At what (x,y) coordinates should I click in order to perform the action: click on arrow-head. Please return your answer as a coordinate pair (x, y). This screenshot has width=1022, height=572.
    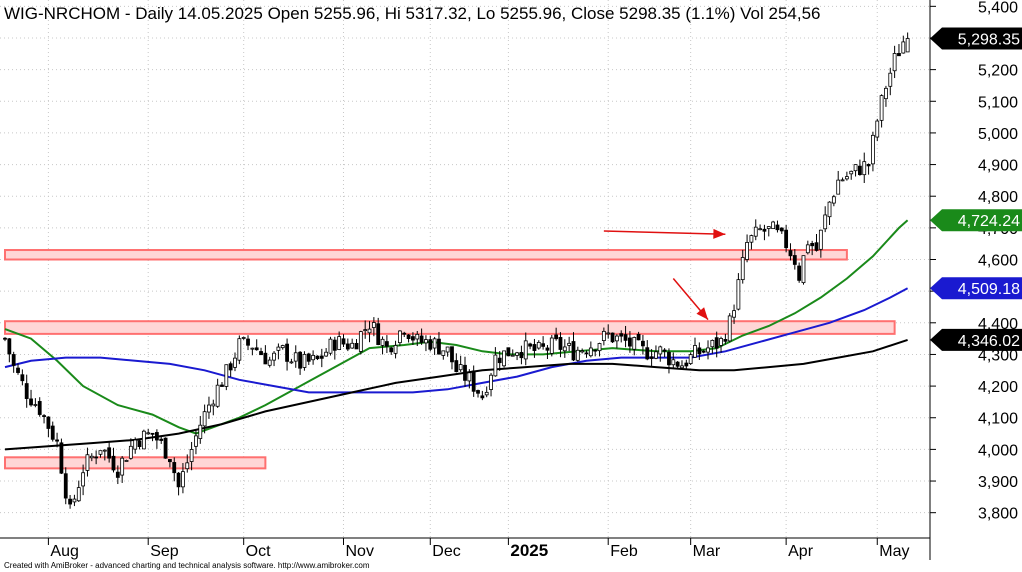
    Looking at the image, I should click on (702, 313).